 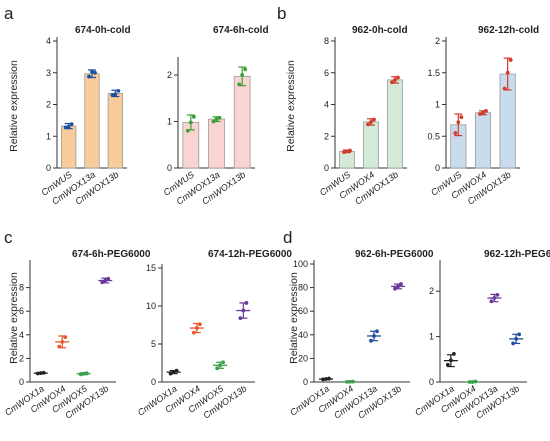 What do you see at coordinates (103, 30) in the screenshot?
I see `plot-title: 674-0h-cold` at bounding box center [103, 30].